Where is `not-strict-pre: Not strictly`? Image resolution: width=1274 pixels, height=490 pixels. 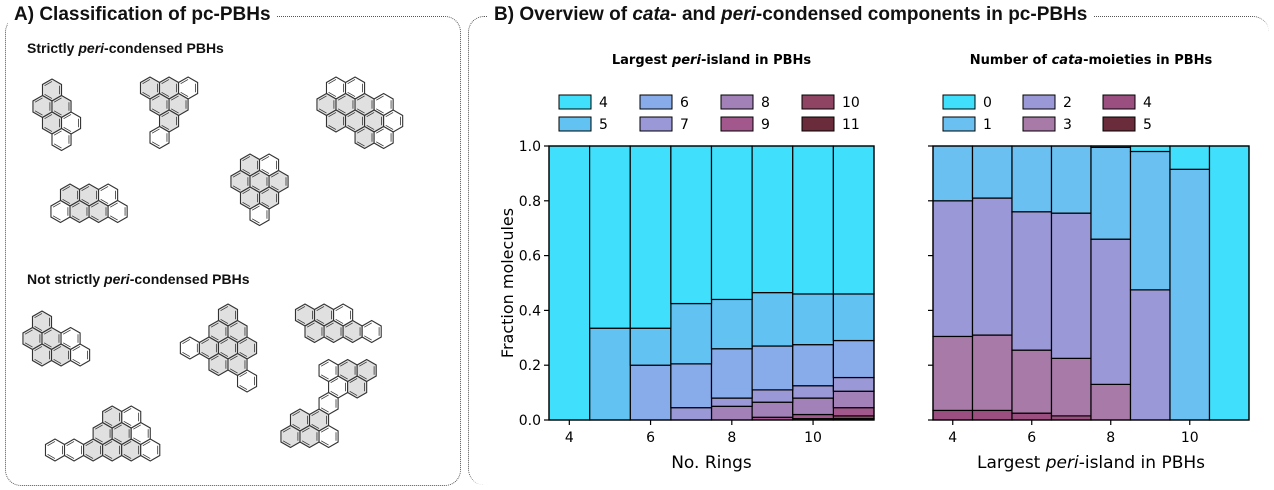
not-strict-pre: Not strictly is located at coordinates (66, 279).